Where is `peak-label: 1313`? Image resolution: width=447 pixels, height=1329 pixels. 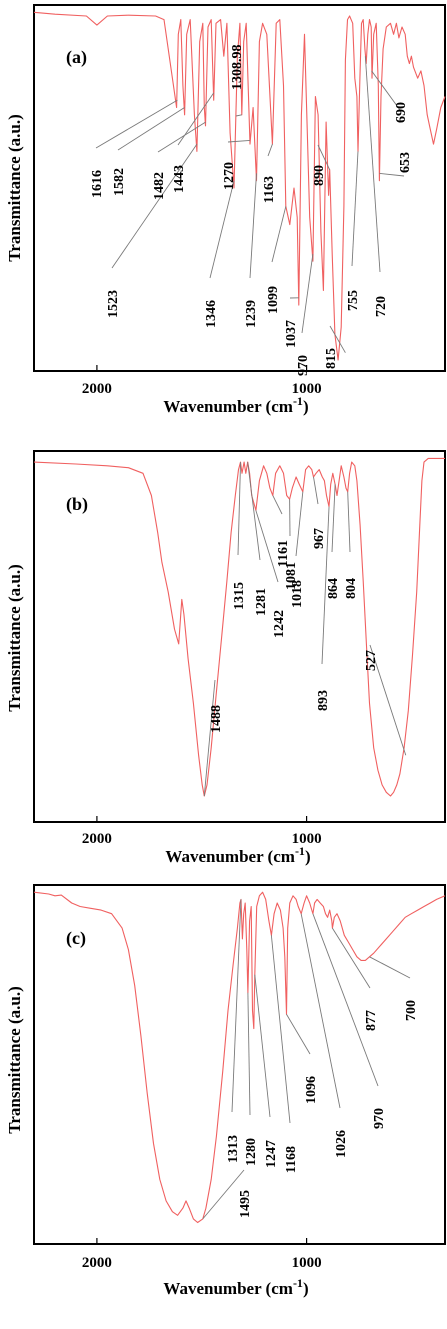
peak-label: 1313 is located at coordinates (233, 1149).